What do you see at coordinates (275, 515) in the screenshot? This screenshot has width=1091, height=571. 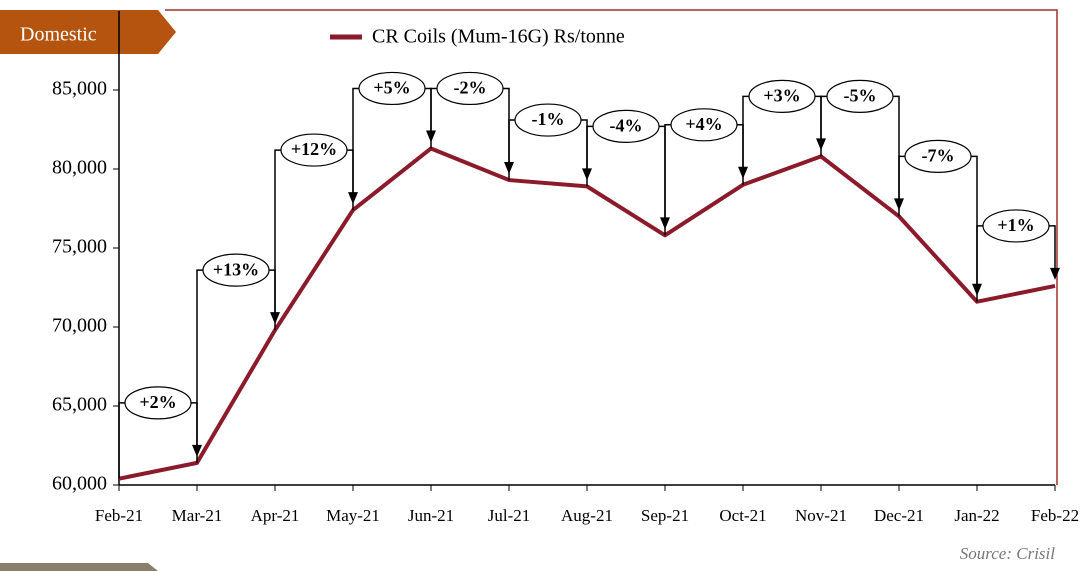 I see `x-tick-label: Apr-21` at bounding box center [275, 515].